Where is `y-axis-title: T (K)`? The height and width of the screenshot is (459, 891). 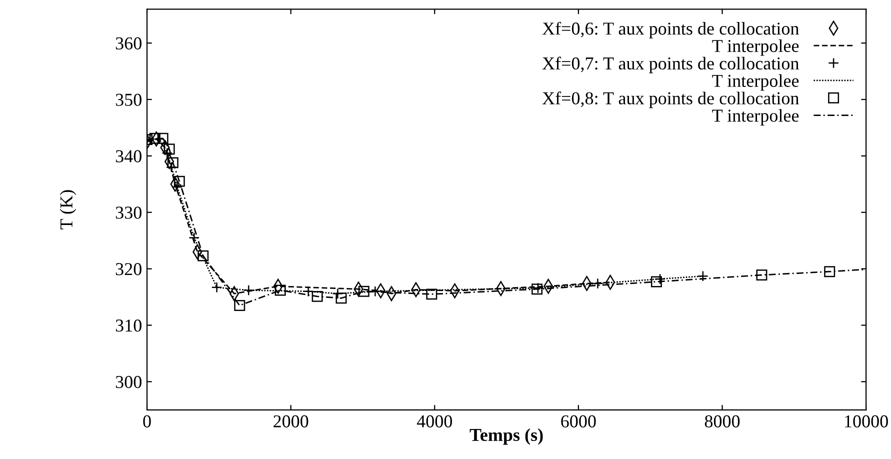 y-axis-title: T (K) is located at coordinates (68, 210).